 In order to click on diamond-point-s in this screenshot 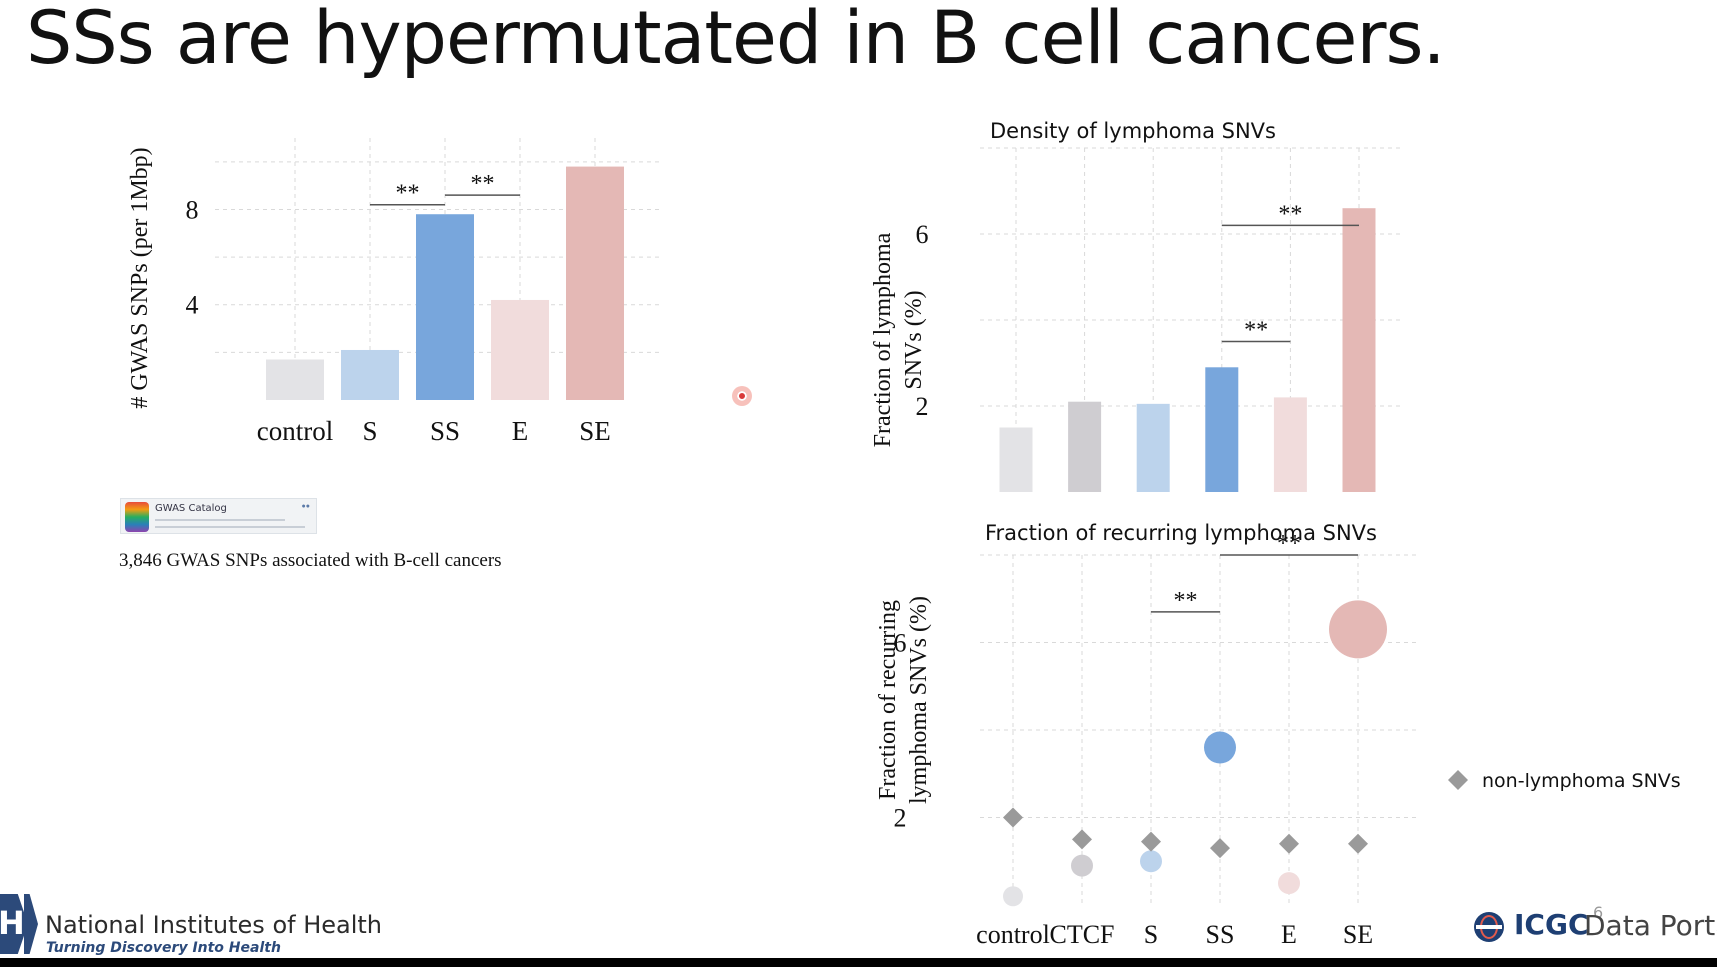, I will do `click(1151, 841)`.